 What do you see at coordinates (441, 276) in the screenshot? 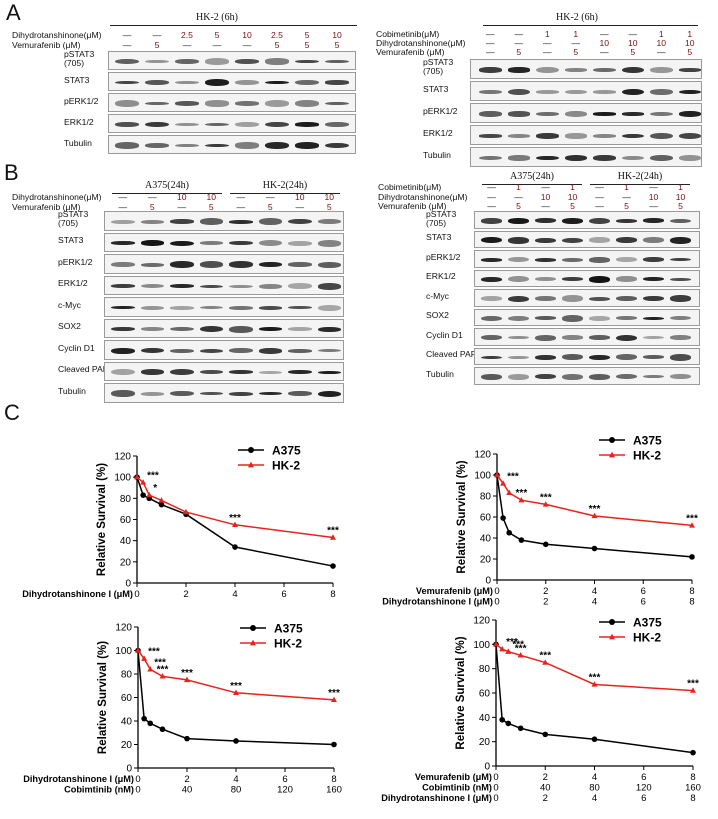
I see `blot-label: ERK1/2` at bounding box center [441, 276].